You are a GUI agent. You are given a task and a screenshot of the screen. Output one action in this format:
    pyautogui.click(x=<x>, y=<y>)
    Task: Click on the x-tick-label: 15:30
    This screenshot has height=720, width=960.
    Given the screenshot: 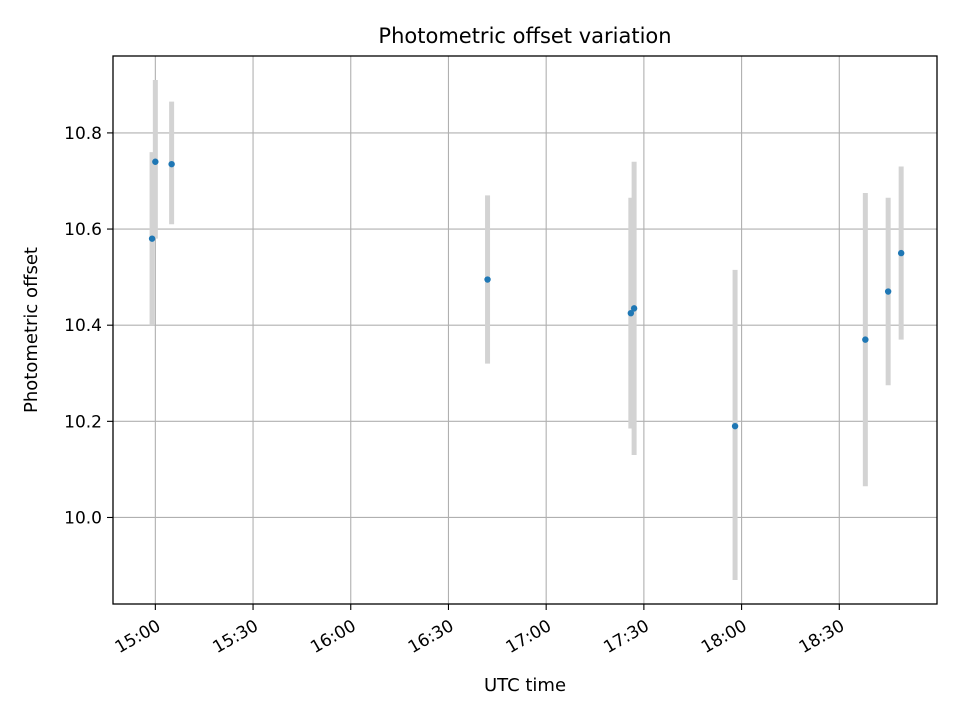 What is the action you would take?
    pyautogui.click(x=235, y=637)
    